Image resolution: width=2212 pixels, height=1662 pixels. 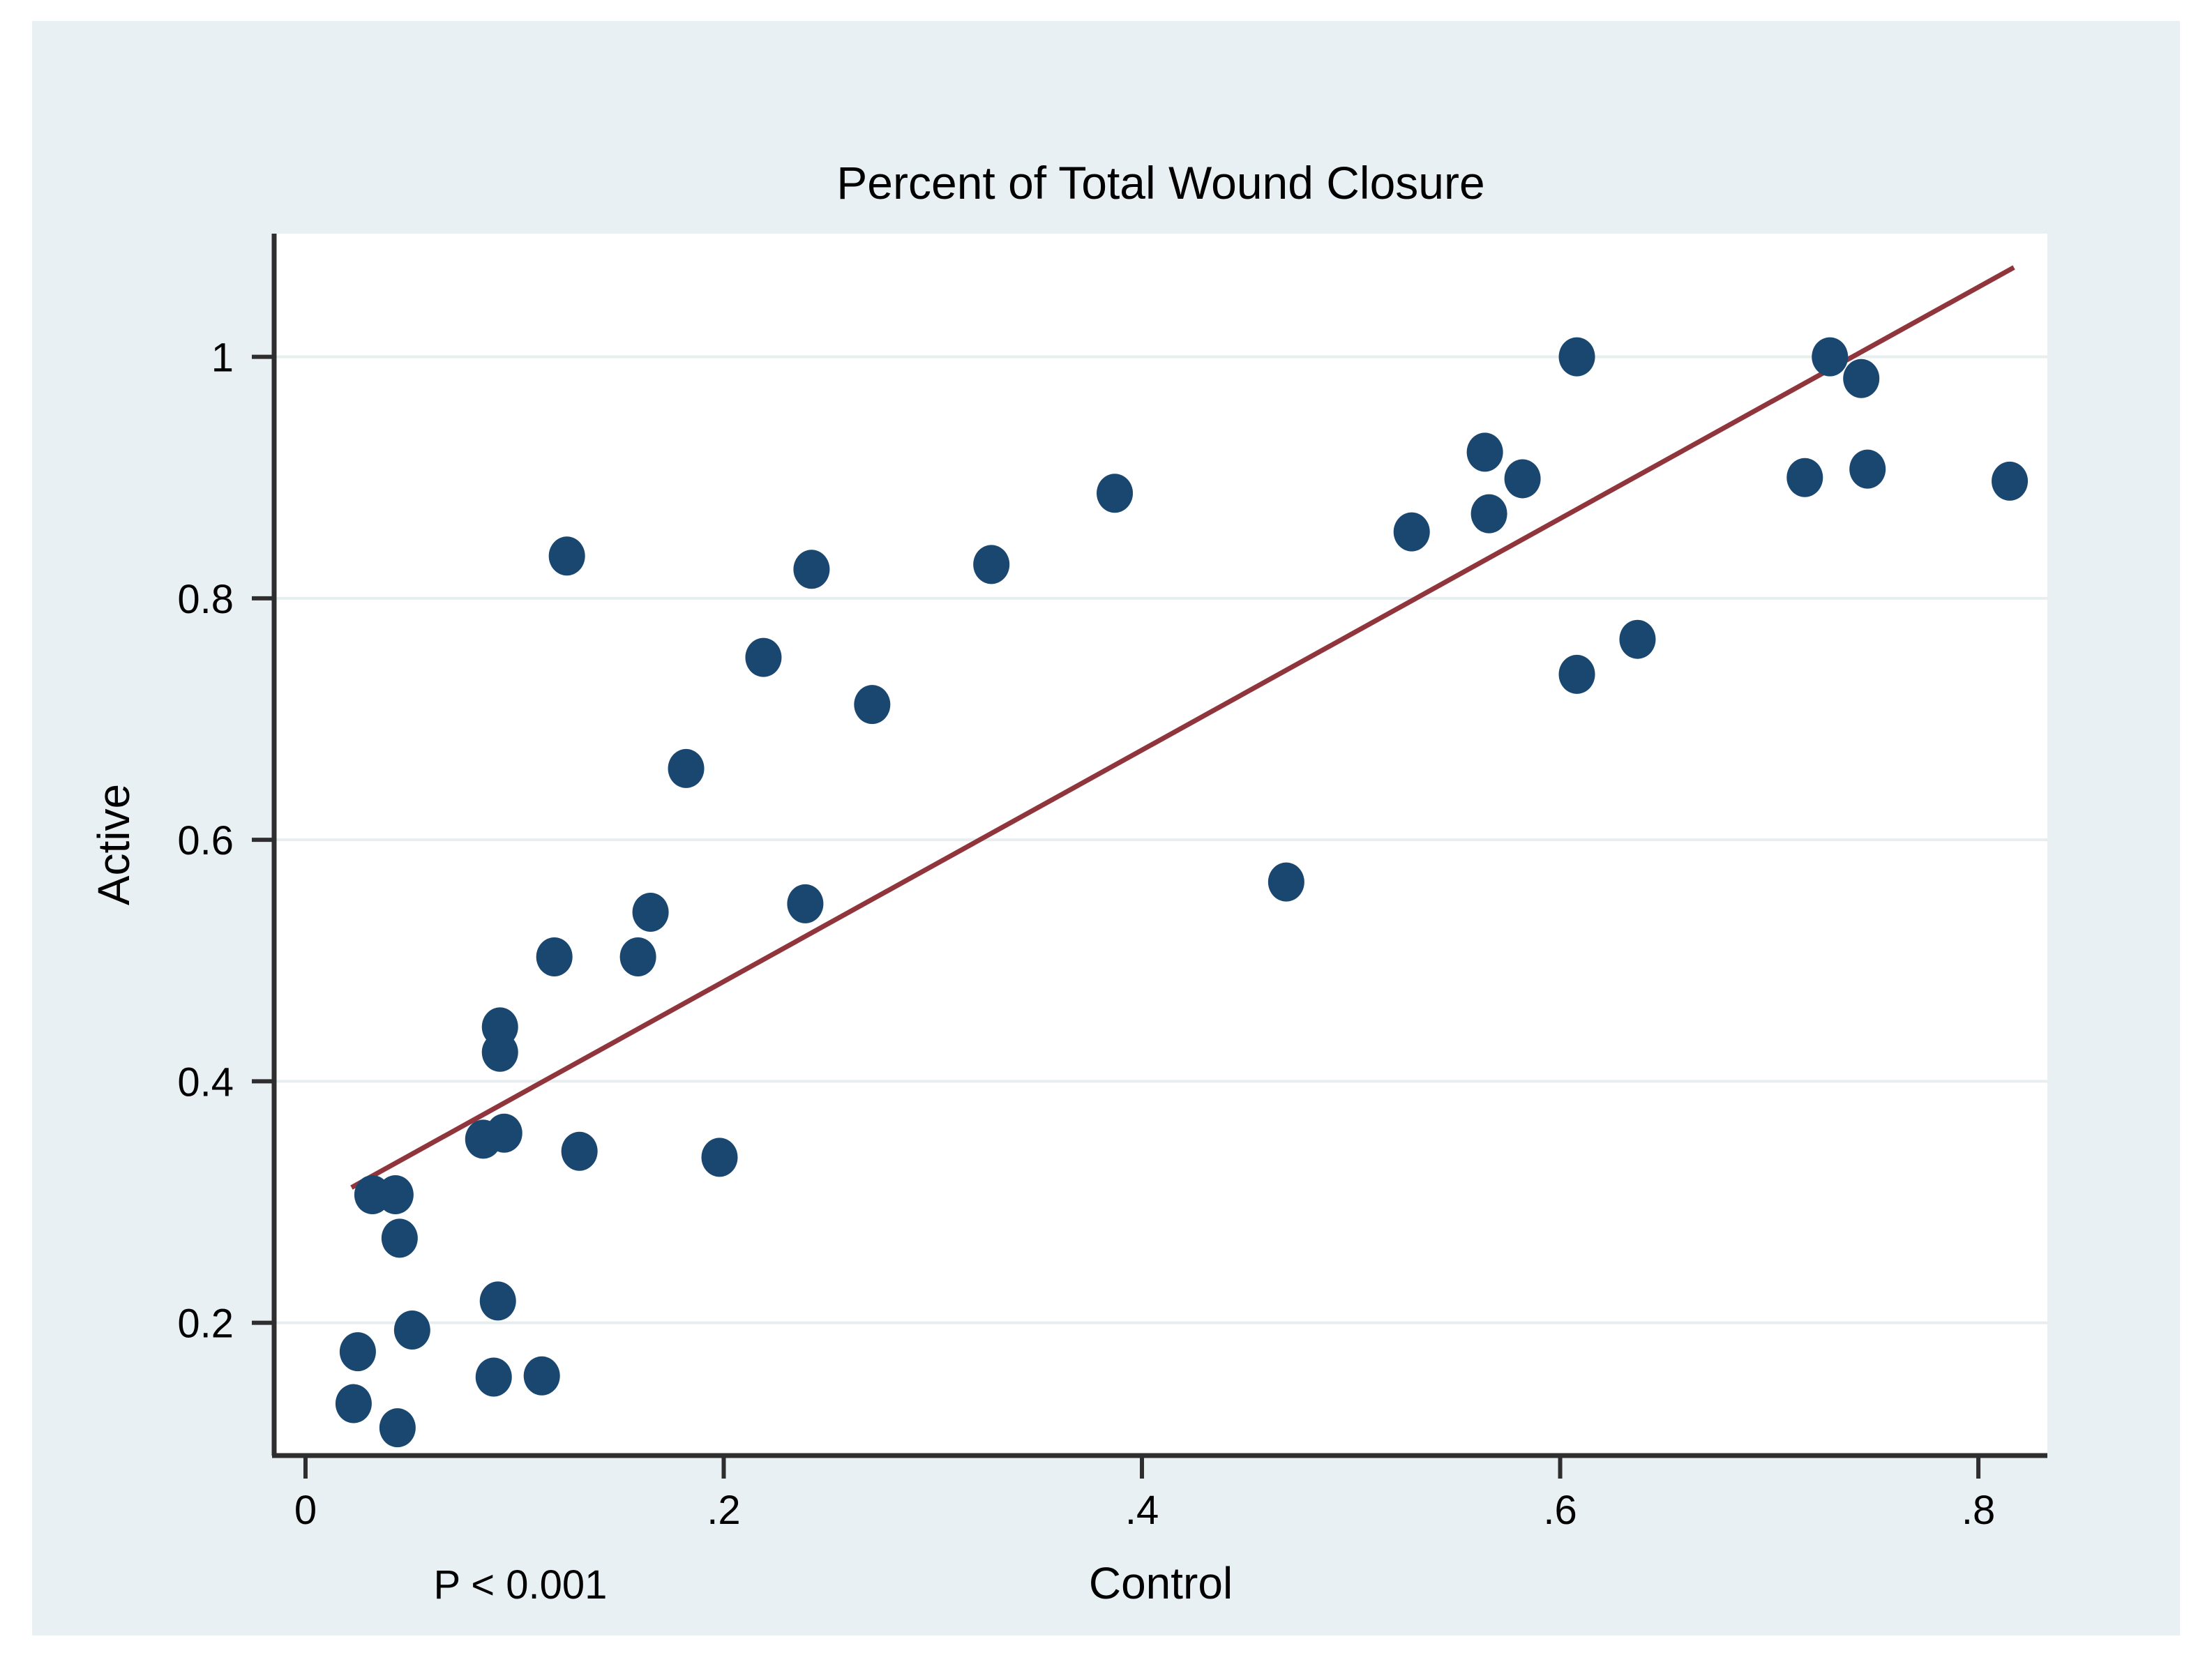 What do you see at coordinates (114, 845) in the screenshot?
I see `y-axis-title: Active` at bounding box center [114, 845].